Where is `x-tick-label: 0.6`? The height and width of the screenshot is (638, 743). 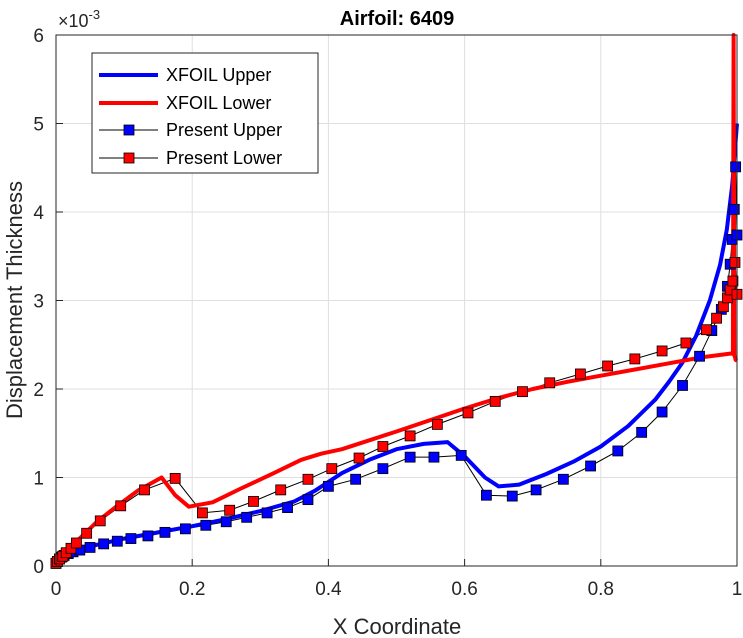 x-tick-label: 0.6 is located at coordinates (464, 589).